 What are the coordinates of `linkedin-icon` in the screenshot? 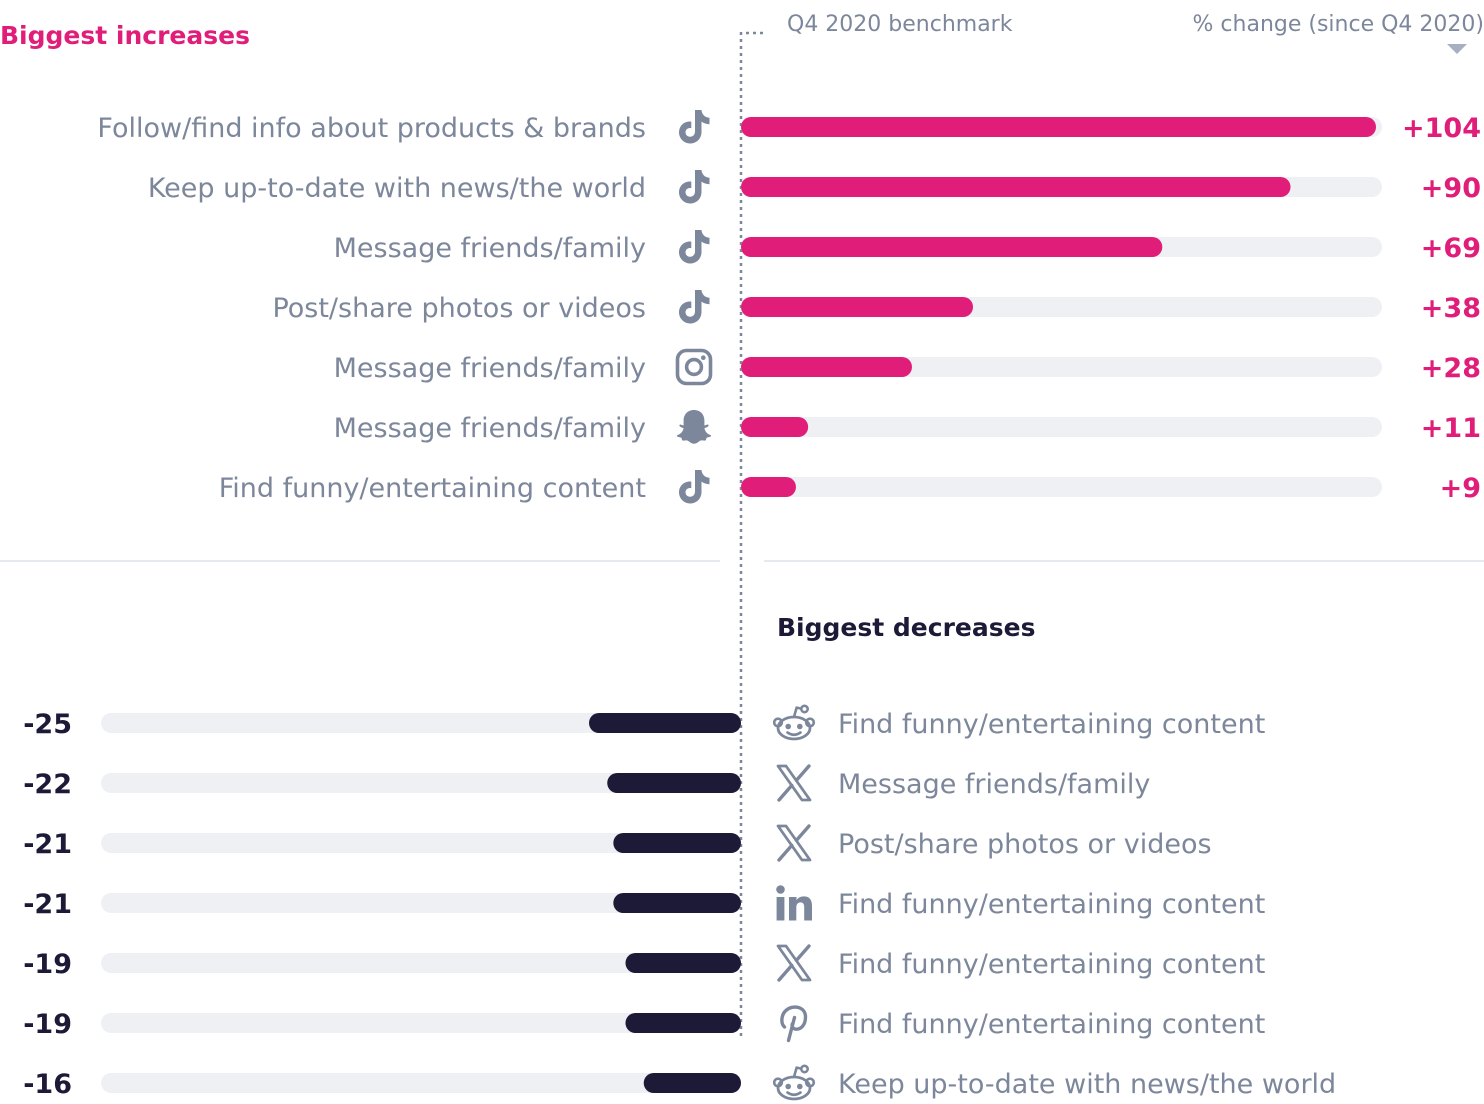 It's located at (794, 903).